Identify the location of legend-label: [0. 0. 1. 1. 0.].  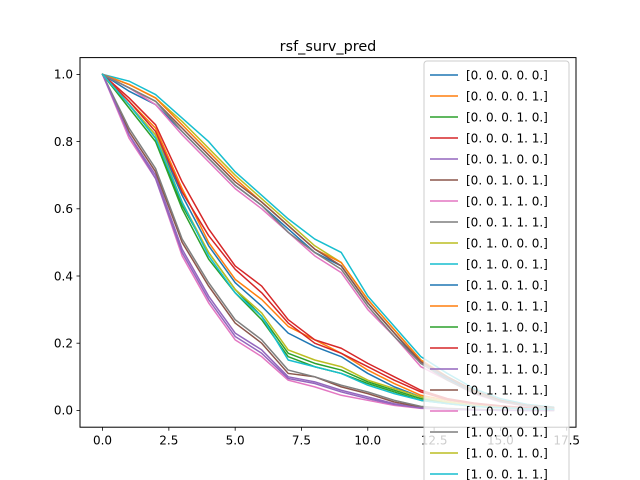
(507, 201).